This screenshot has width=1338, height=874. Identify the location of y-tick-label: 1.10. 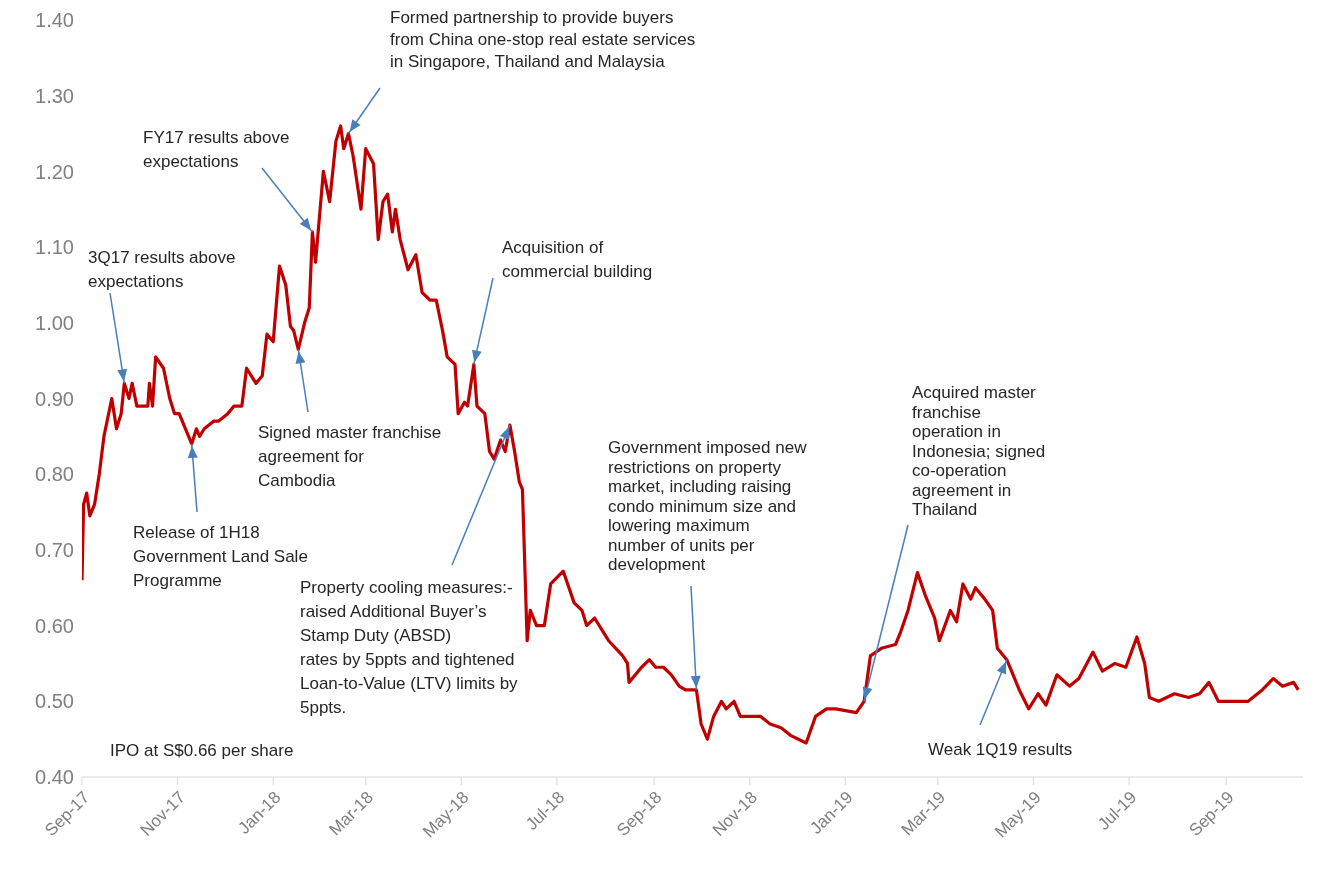
(54, 247).